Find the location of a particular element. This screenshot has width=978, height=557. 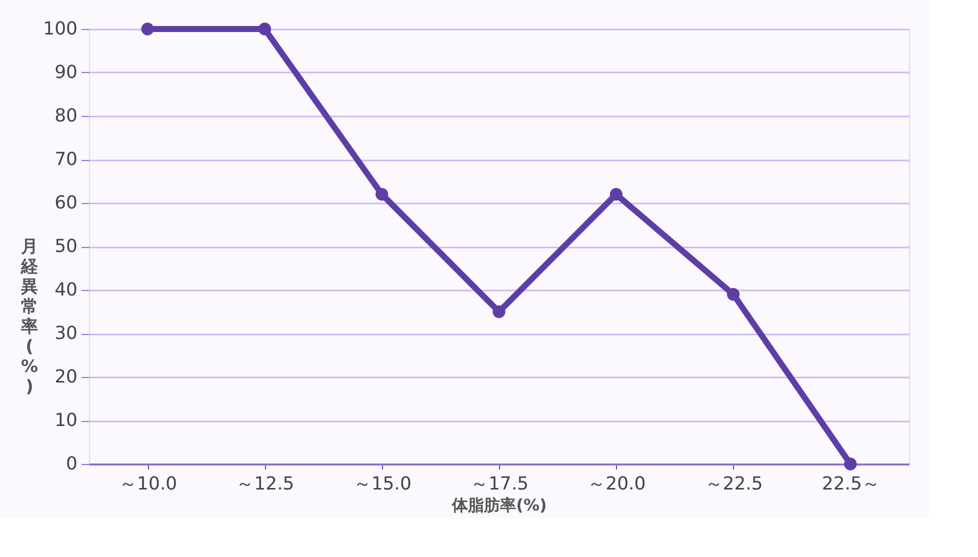

y-tick-label: 70 is located at coordinates (66, 159).